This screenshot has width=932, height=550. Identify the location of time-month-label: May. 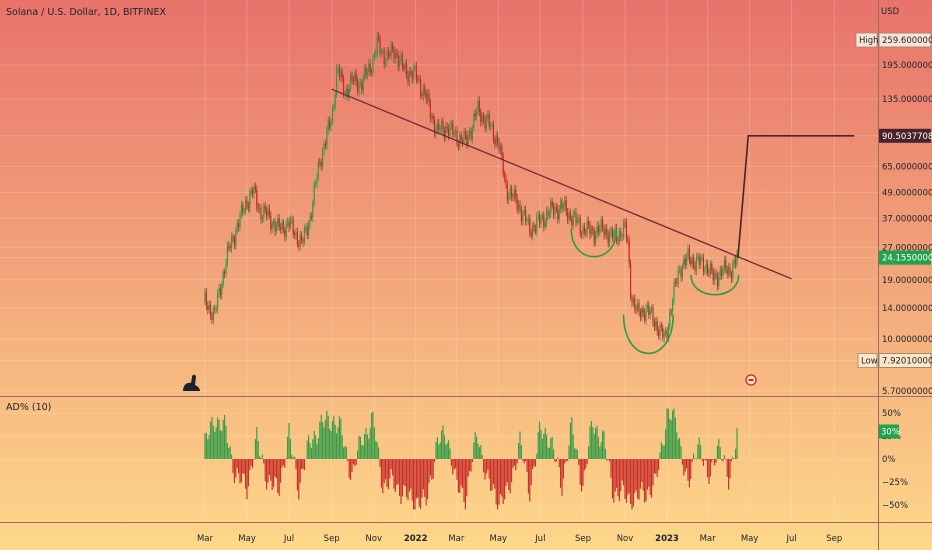
(247, 539).